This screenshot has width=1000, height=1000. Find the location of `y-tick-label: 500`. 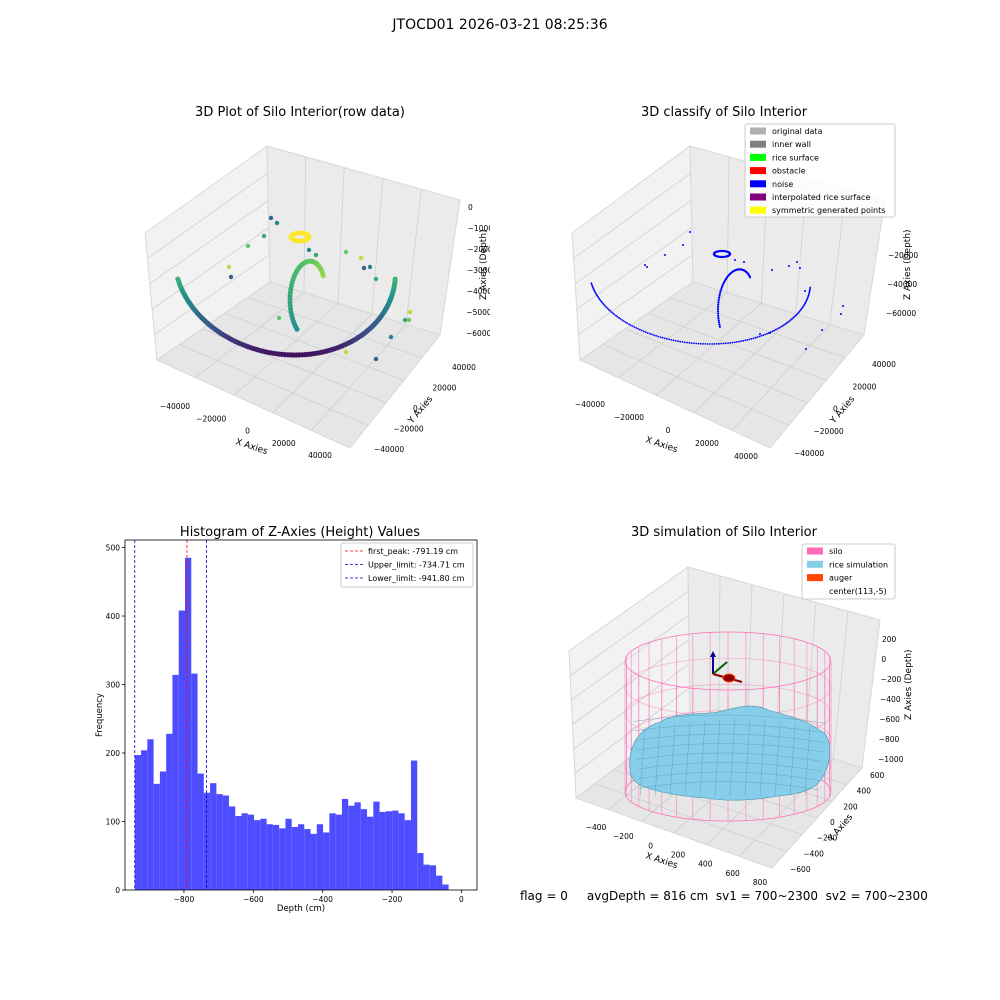

y-tick-label: 500 is located at coordinates (113, 548).